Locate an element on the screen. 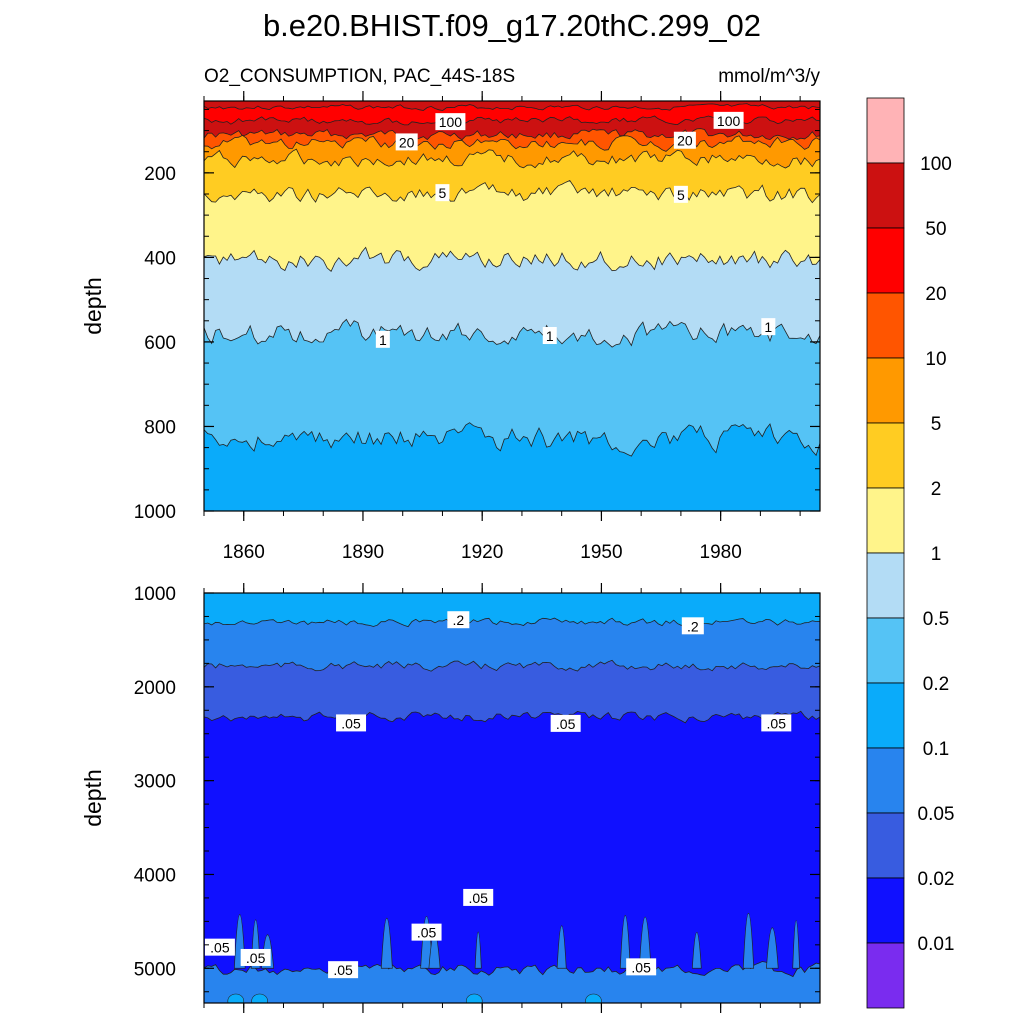 Image resolution: width=1024 pixels, height=1024 pixels. y-tick-label: 5000 is located at coordinates (155, 969).